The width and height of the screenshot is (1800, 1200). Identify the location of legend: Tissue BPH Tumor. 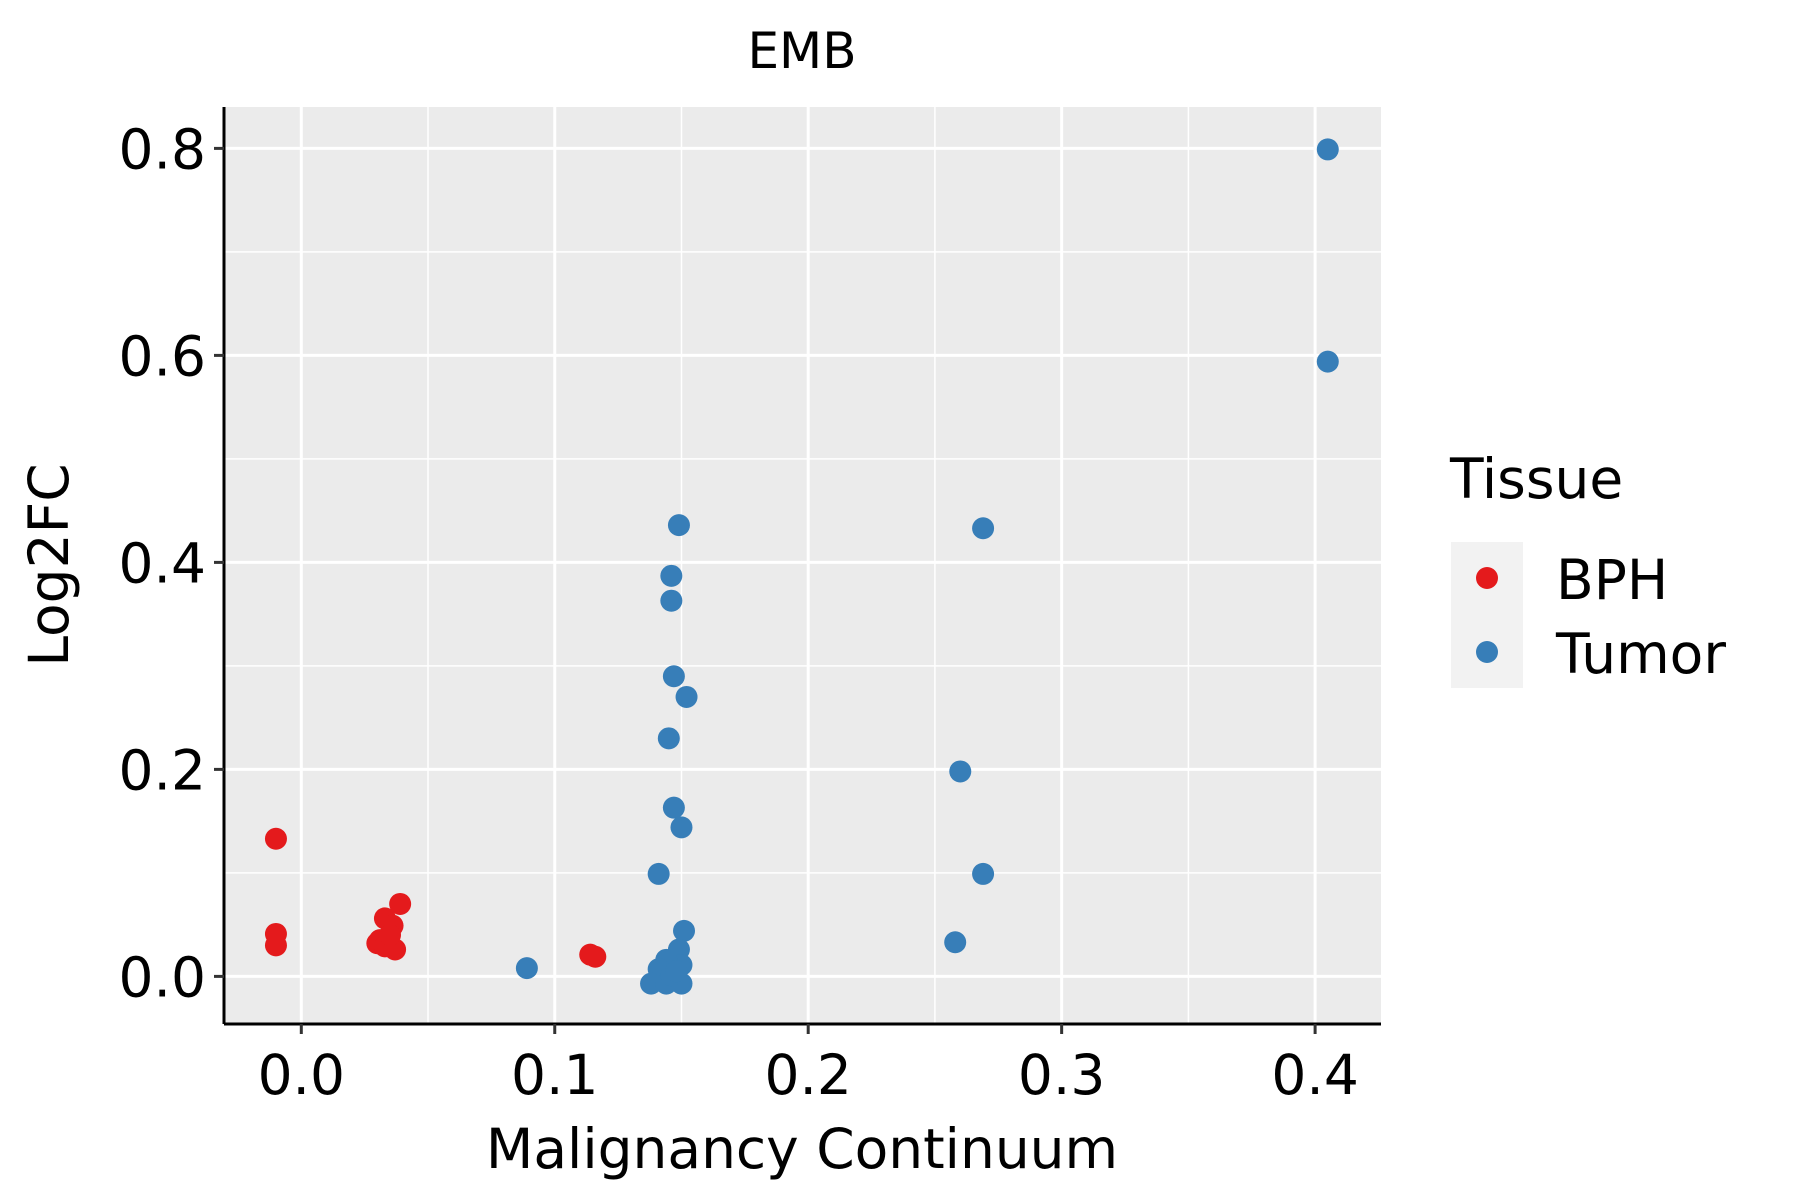
(1587, 567).